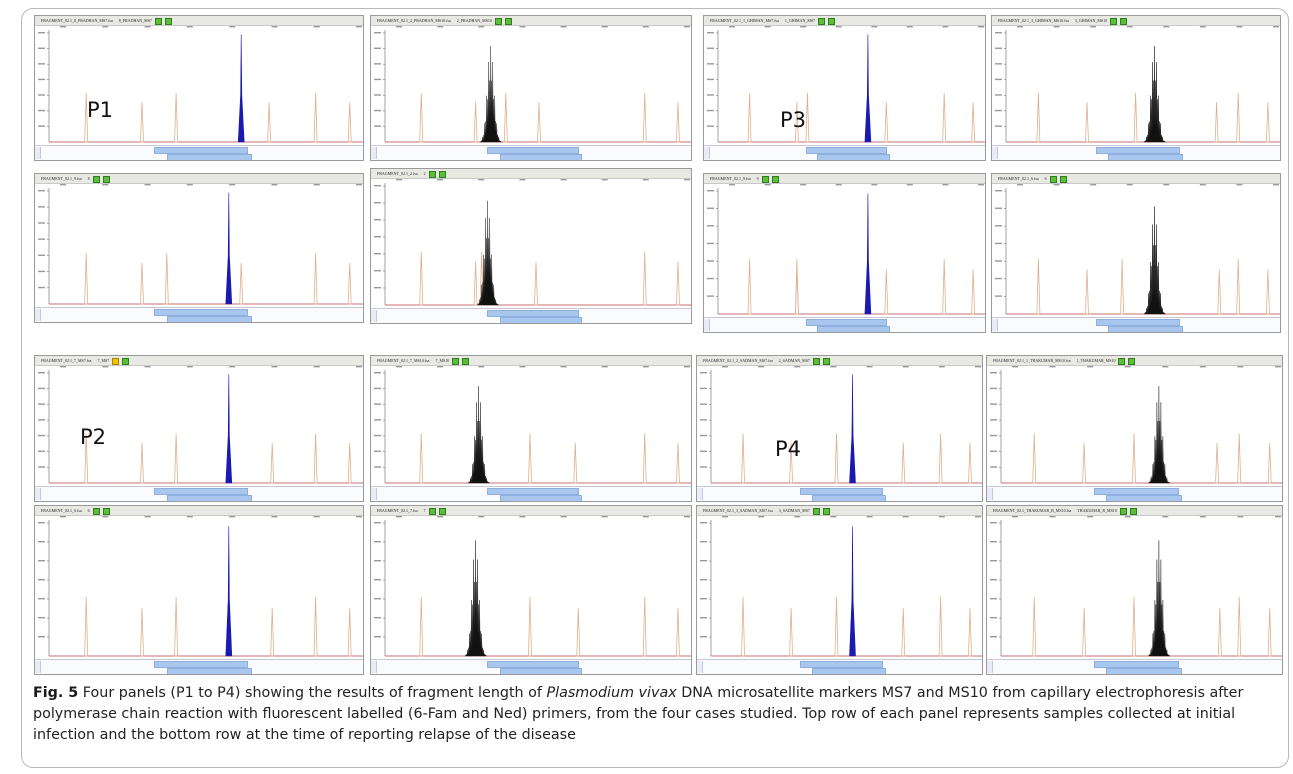 The height and width of the screenshot is (774, 1293). I want to click on plot-file-name: FRAGMENT_02.1_6.fsa, so click(1018, 178).